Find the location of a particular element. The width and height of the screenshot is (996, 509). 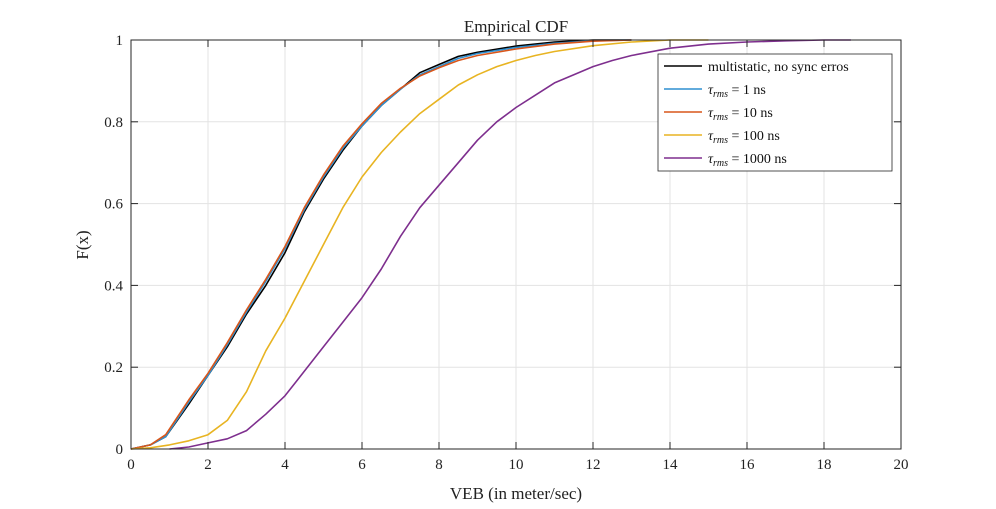

x-axis-label: VEB (in meter/sec) is located at coordinates (516, 493).